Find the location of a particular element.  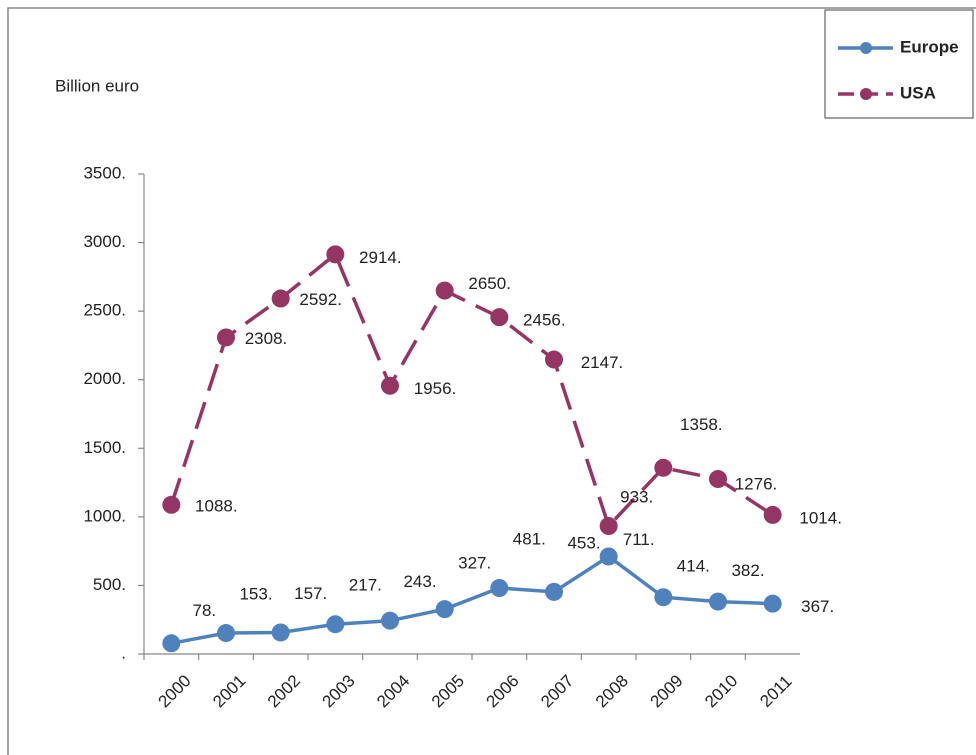

data-label: 933. is located at coordinates (636, 497).